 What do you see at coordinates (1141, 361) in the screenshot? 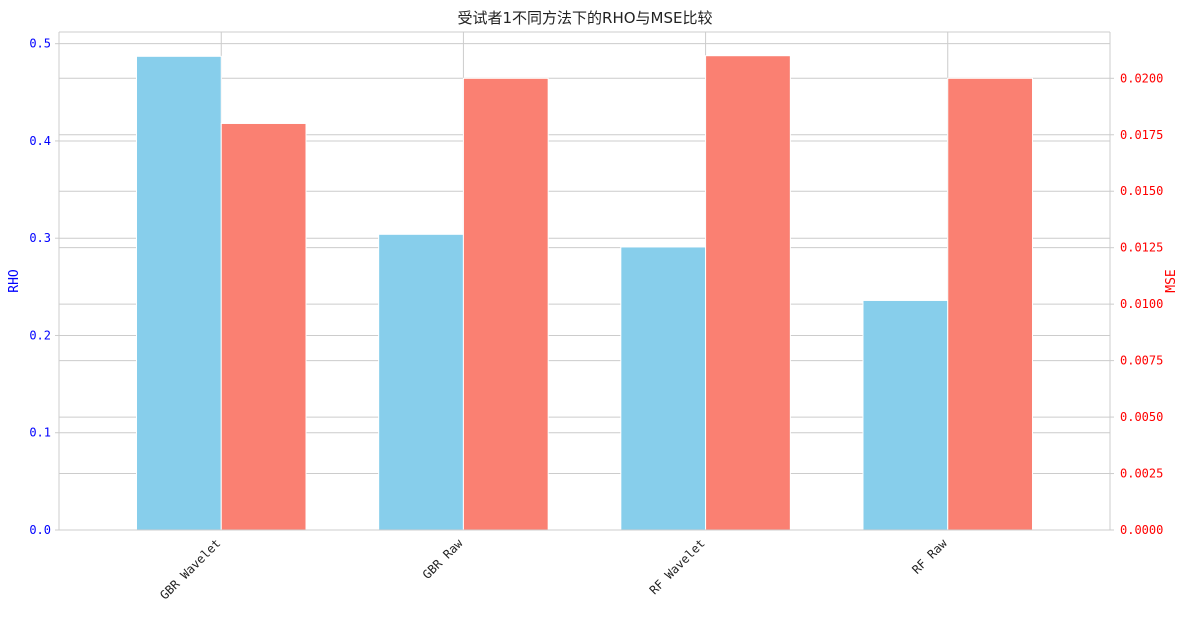
I see `tick-label-right: 0.0075` at bounding box center [1141, 361].